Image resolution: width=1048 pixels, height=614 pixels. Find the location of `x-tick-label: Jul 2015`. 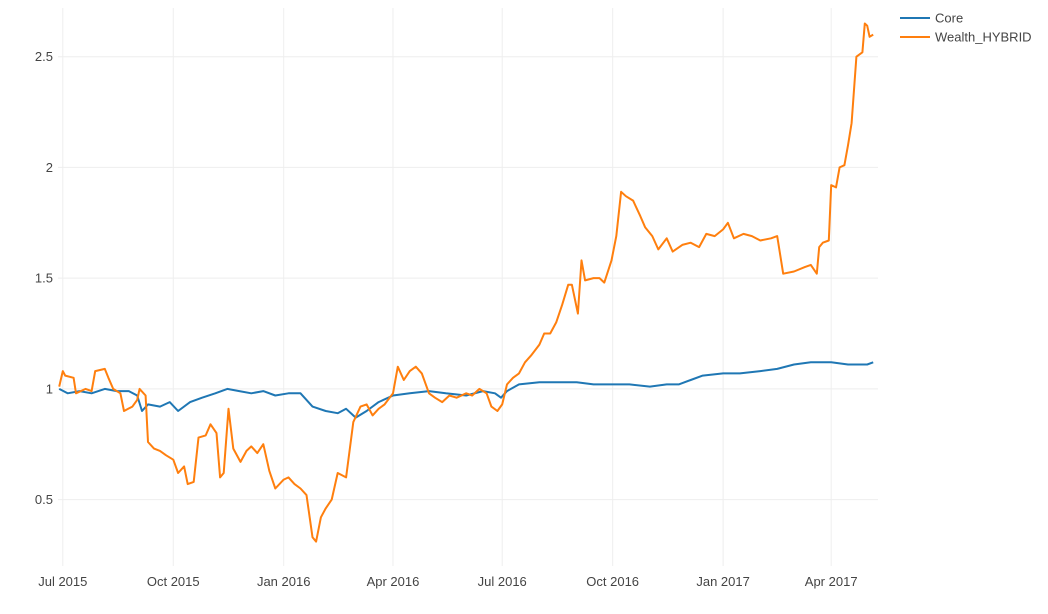

x-tick-label: Jul 2015 is located at coordinates (62, 581).